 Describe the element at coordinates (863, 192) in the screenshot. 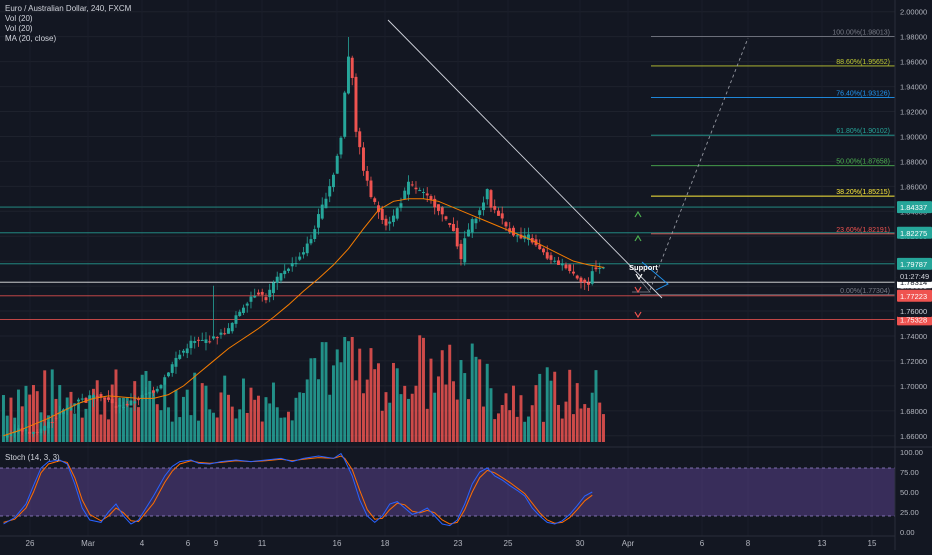

I see `fibonacci-label: 38.20%(1.85215)` at that location.